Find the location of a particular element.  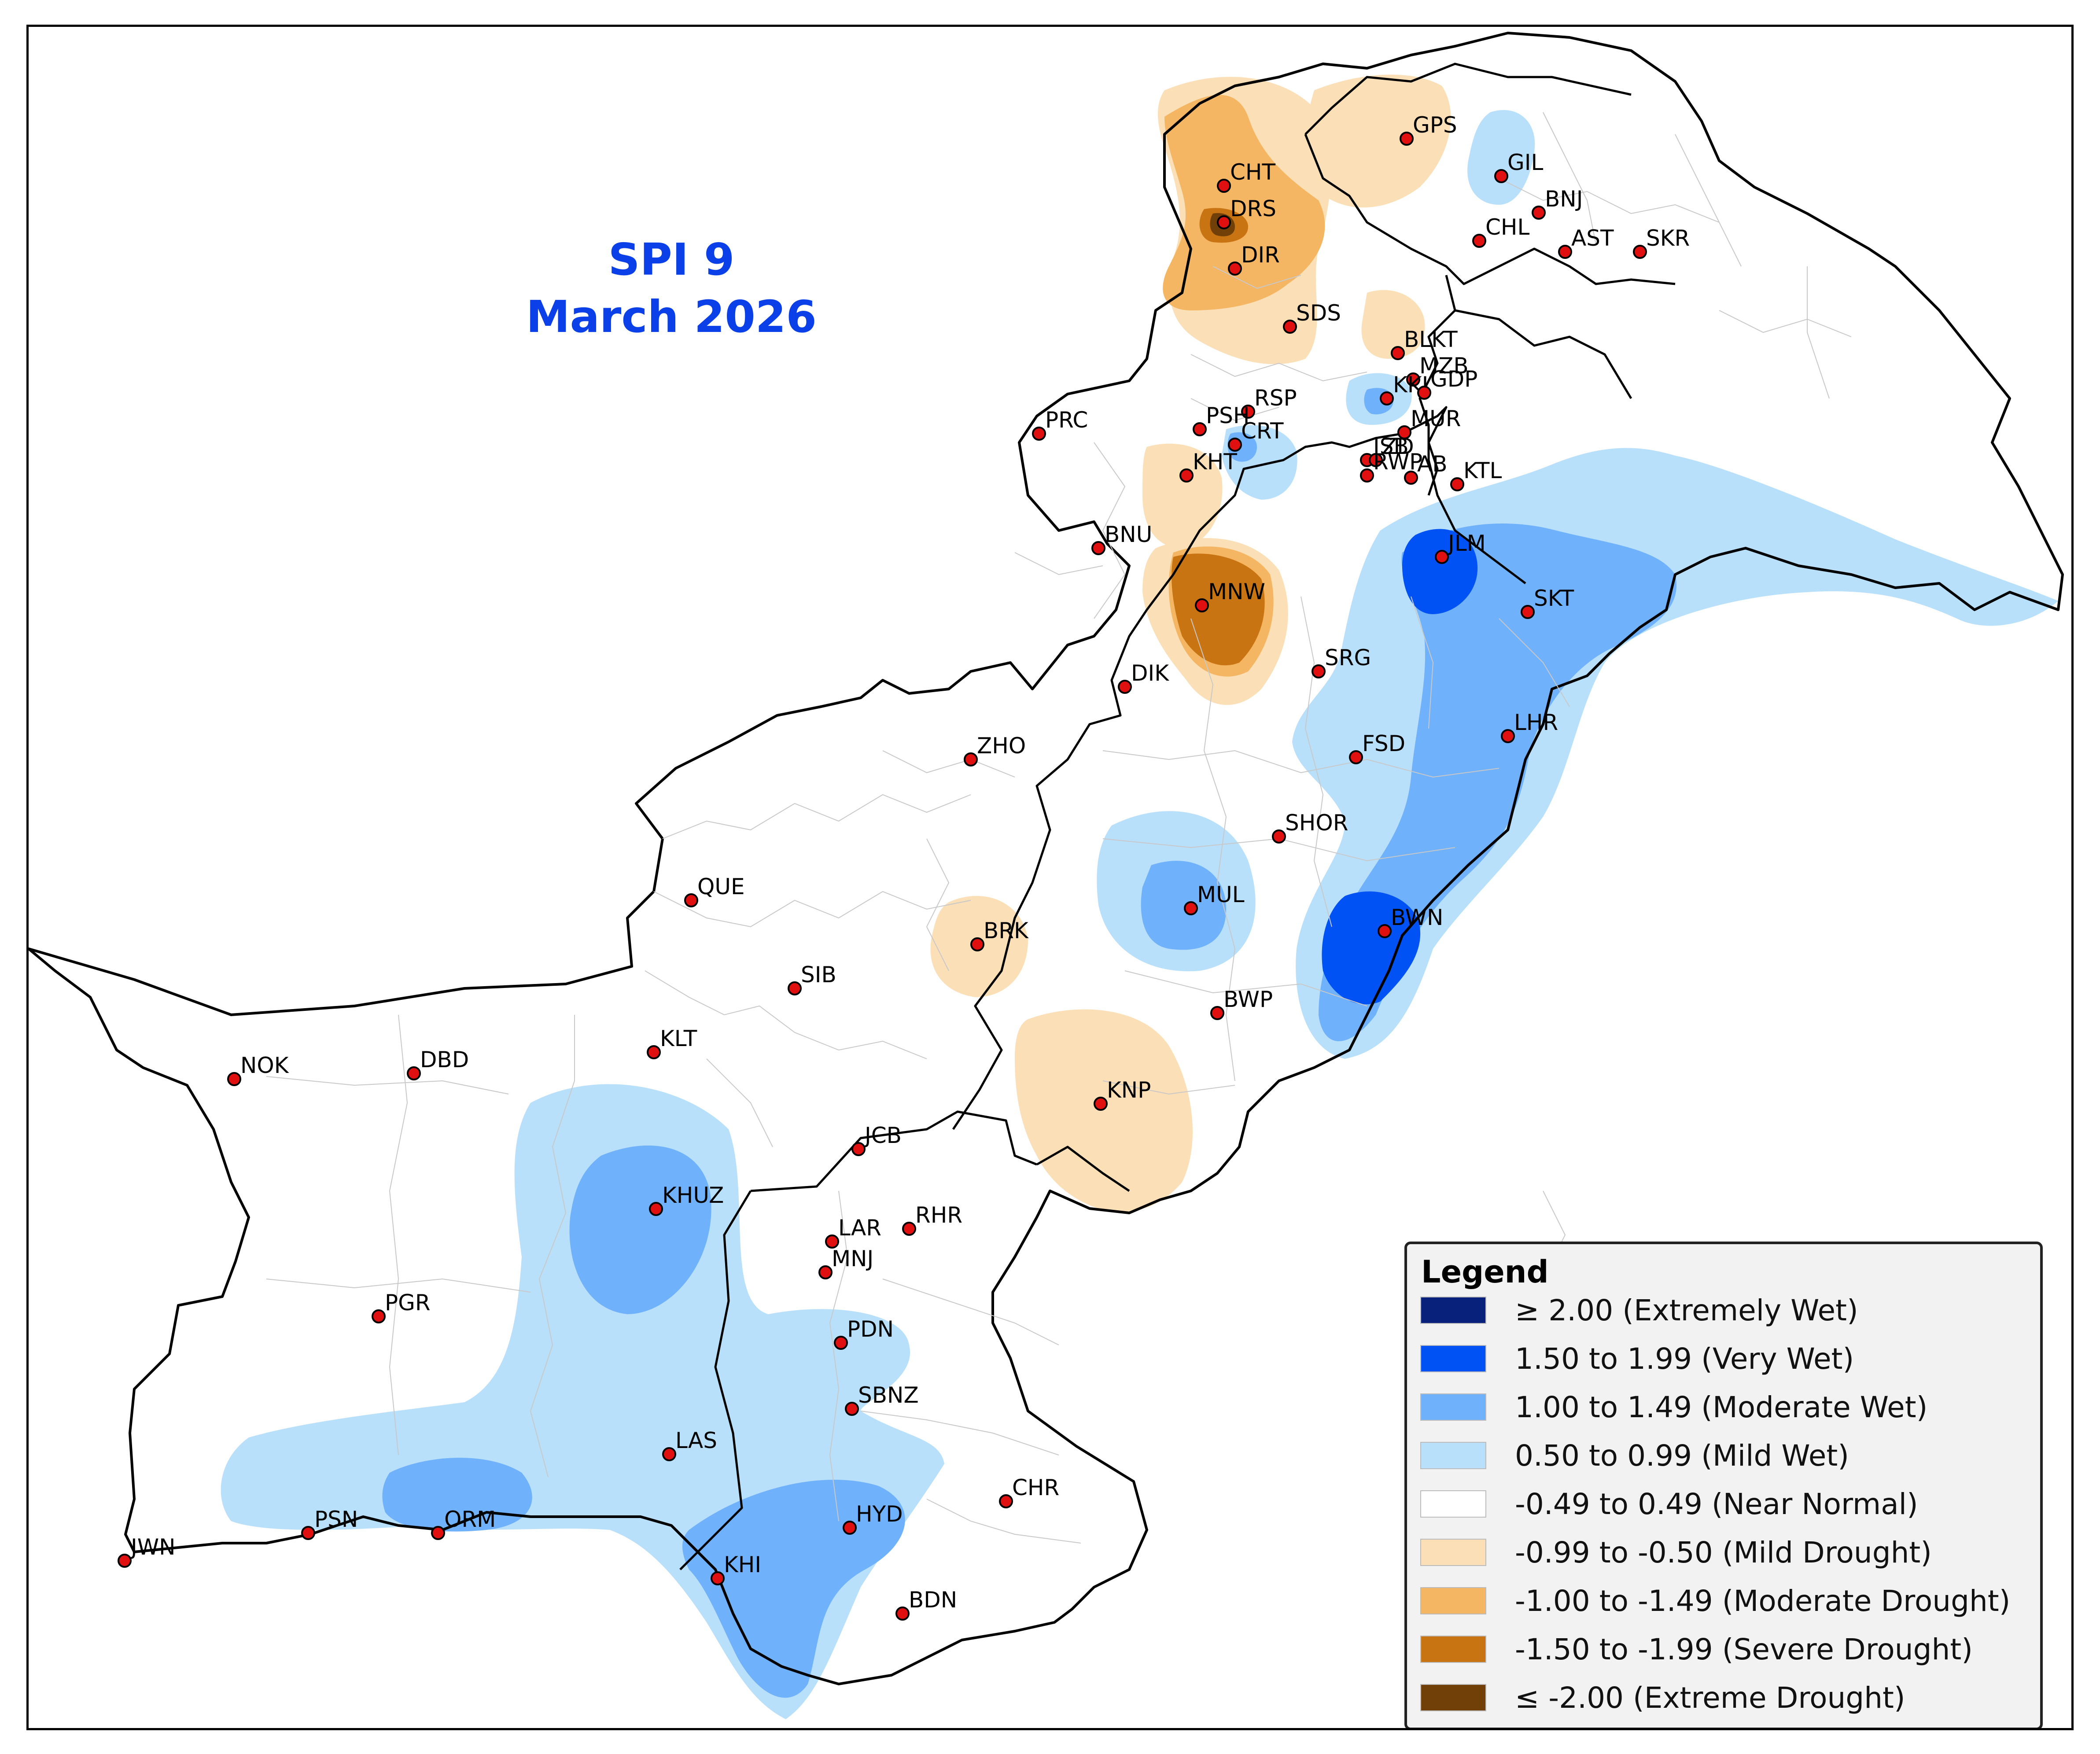

station-brk: BRK is located at coordinates (999, 934).